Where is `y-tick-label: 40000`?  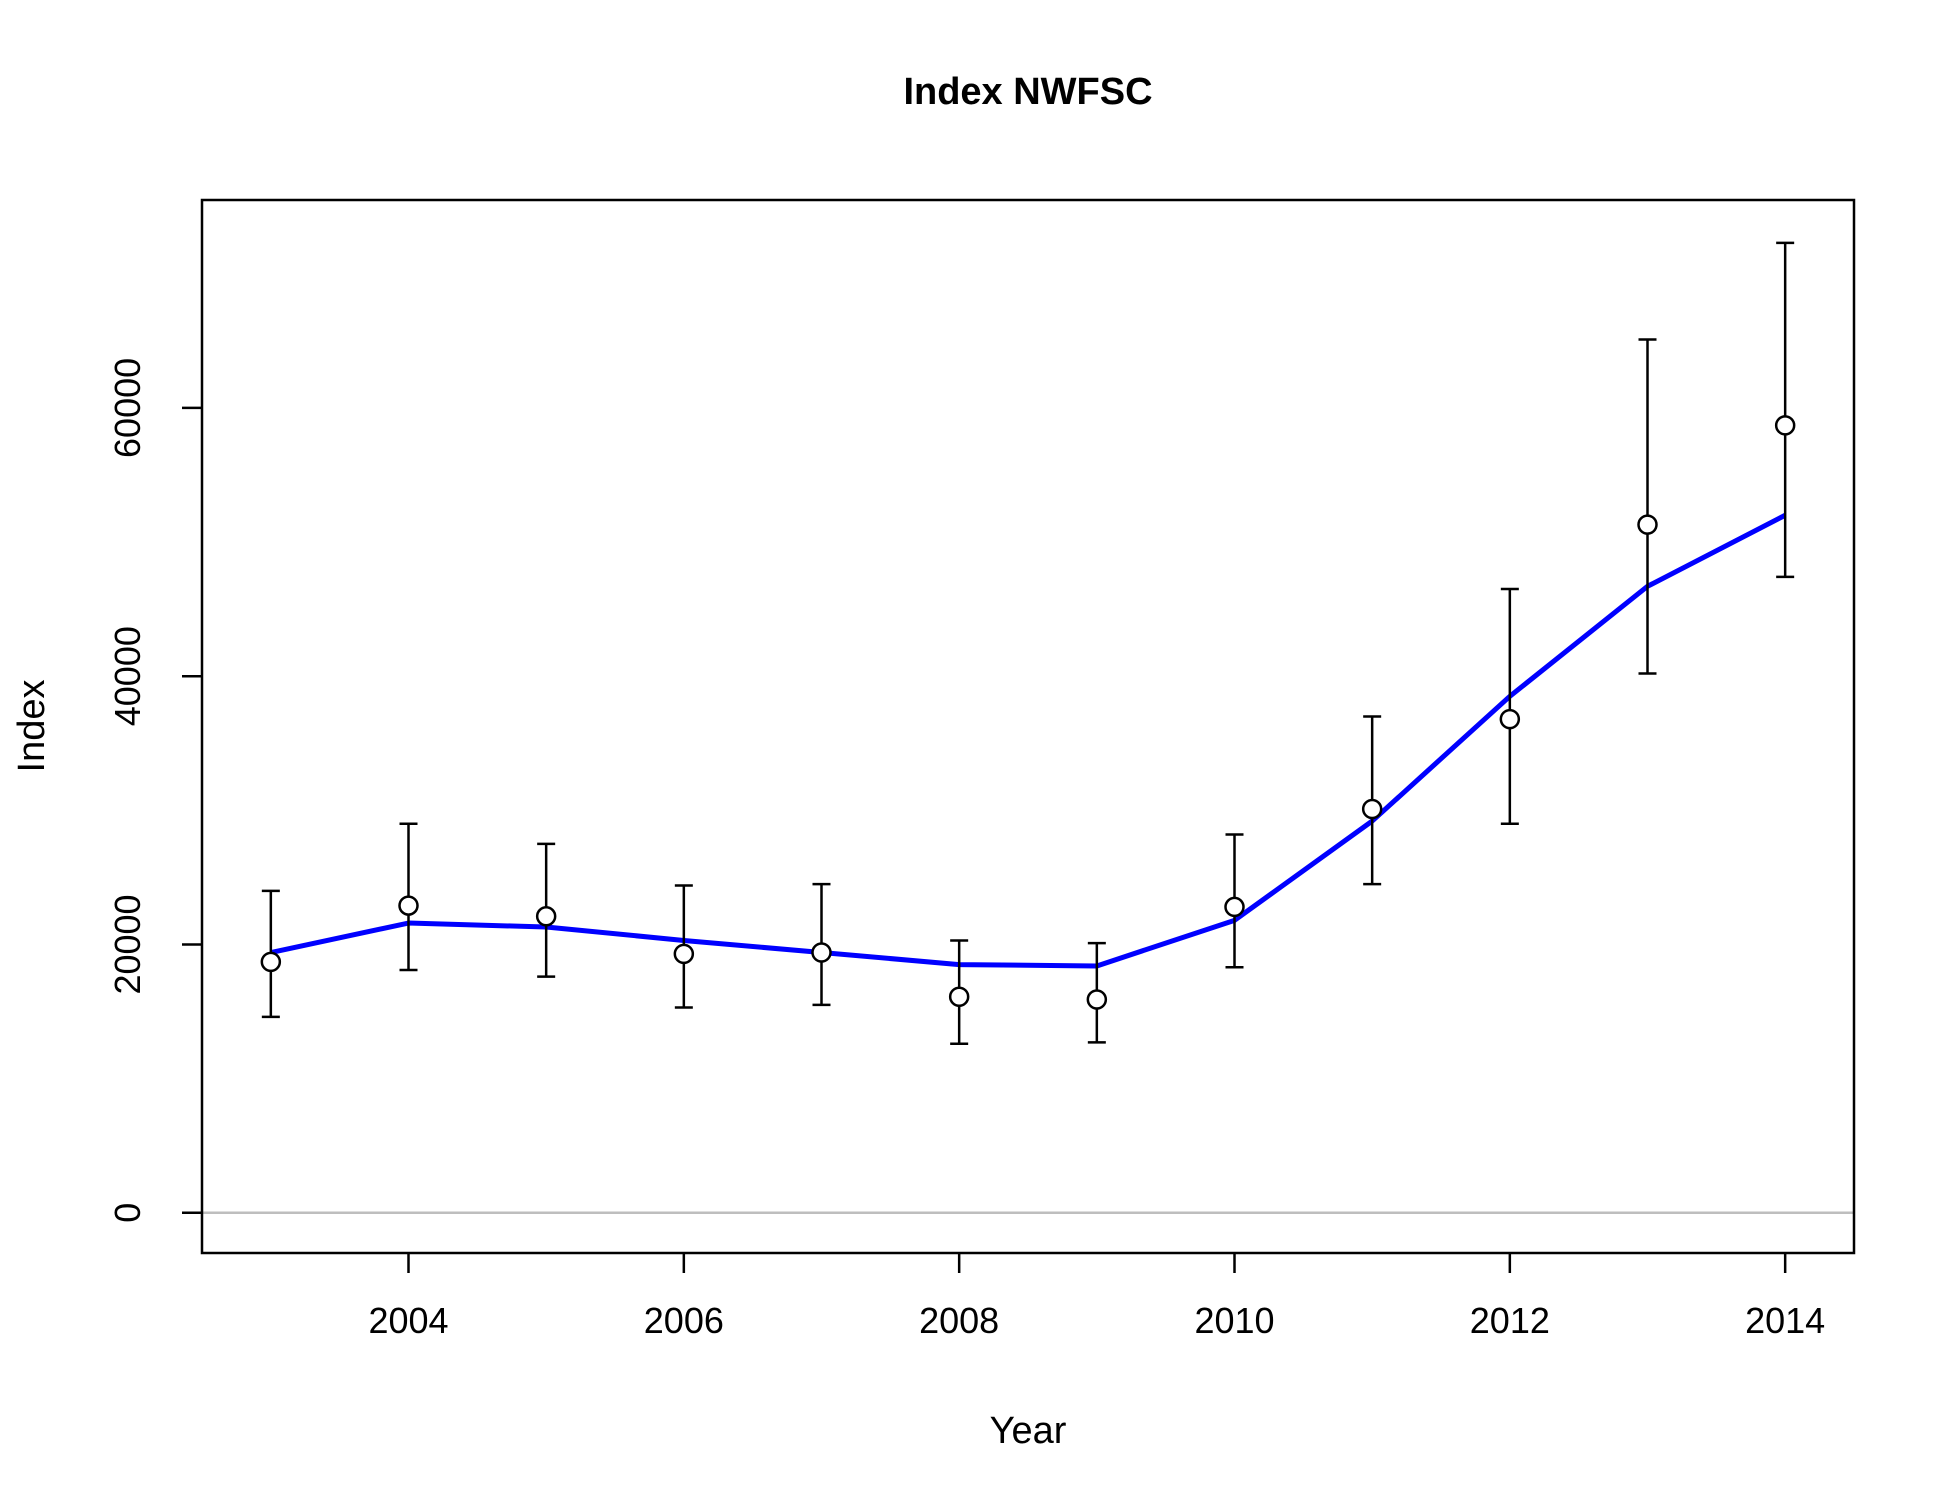 y-tick-label: 40000 is located at coordinates (127, 676).